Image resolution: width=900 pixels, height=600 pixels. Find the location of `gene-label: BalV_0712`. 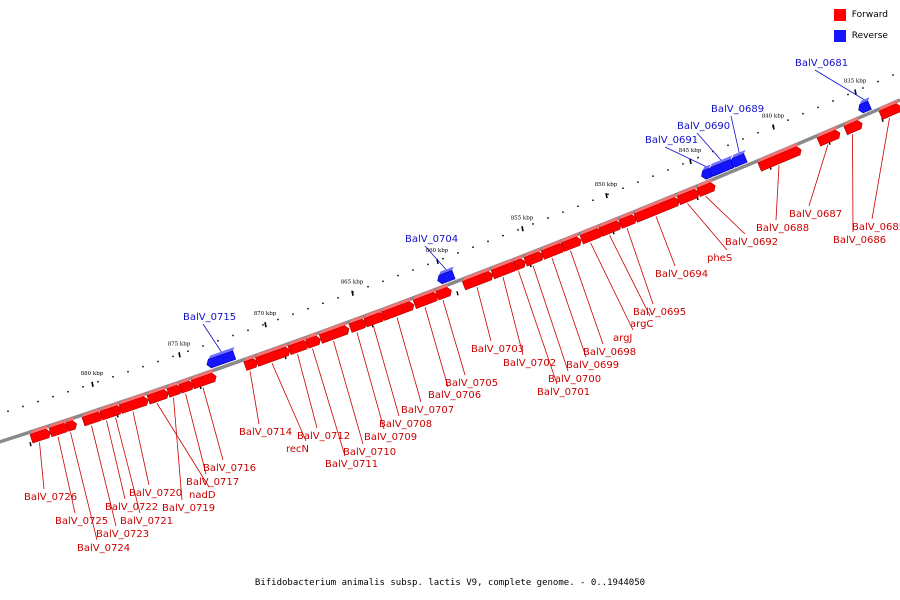

gene-label: BalV_0712 is located at coordinates (323, 436).